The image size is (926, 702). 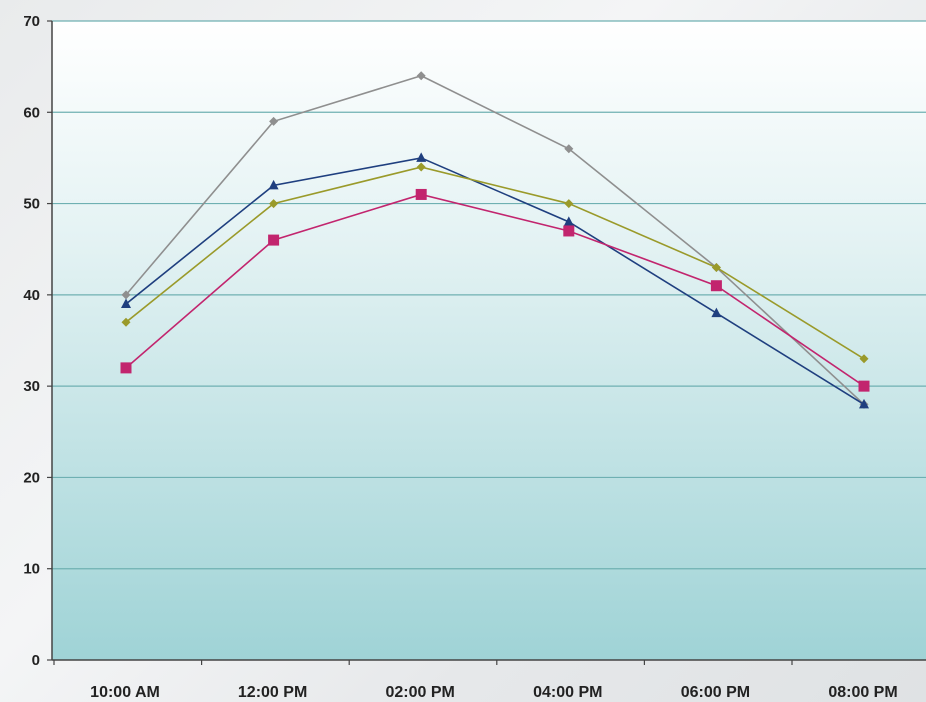 I want to click on x-tick-label: 02:00 PM, so click(x=420, y=692).